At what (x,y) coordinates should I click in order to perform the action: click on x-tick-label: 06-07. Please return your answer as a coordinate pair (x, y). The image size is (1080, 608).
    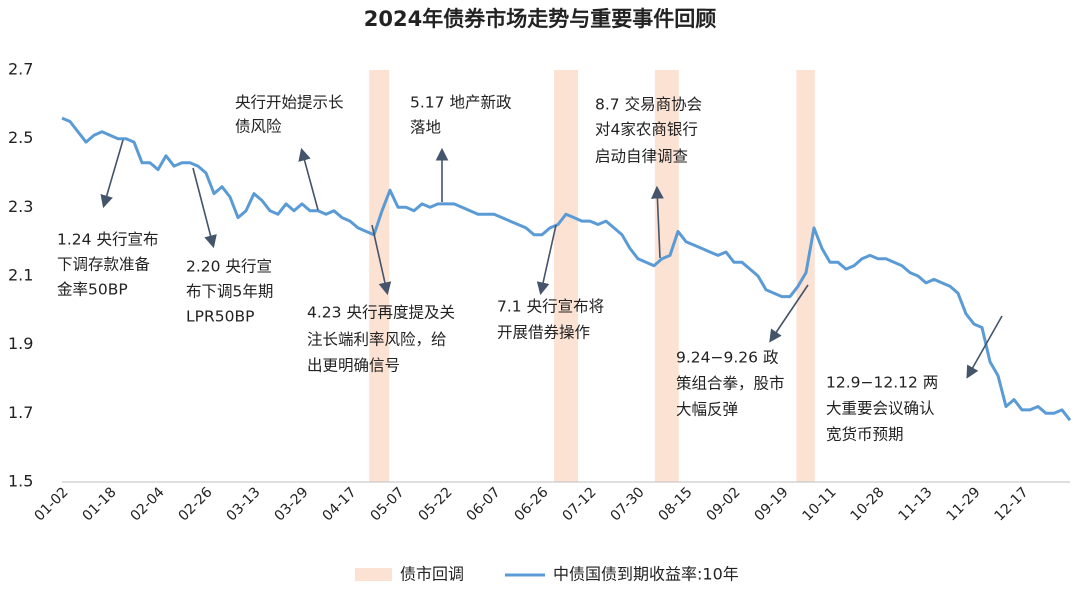
    Looking at the image, I should click on (484, 504).